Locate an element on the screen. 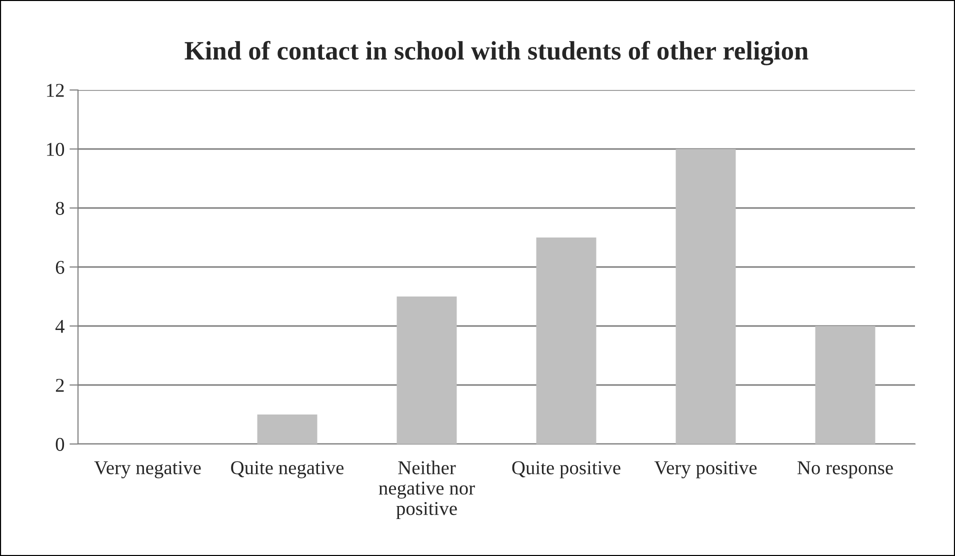 The width and height of the screenshot is (955, 556). y-tick-label: 10 is located at coordinates (55, 149).